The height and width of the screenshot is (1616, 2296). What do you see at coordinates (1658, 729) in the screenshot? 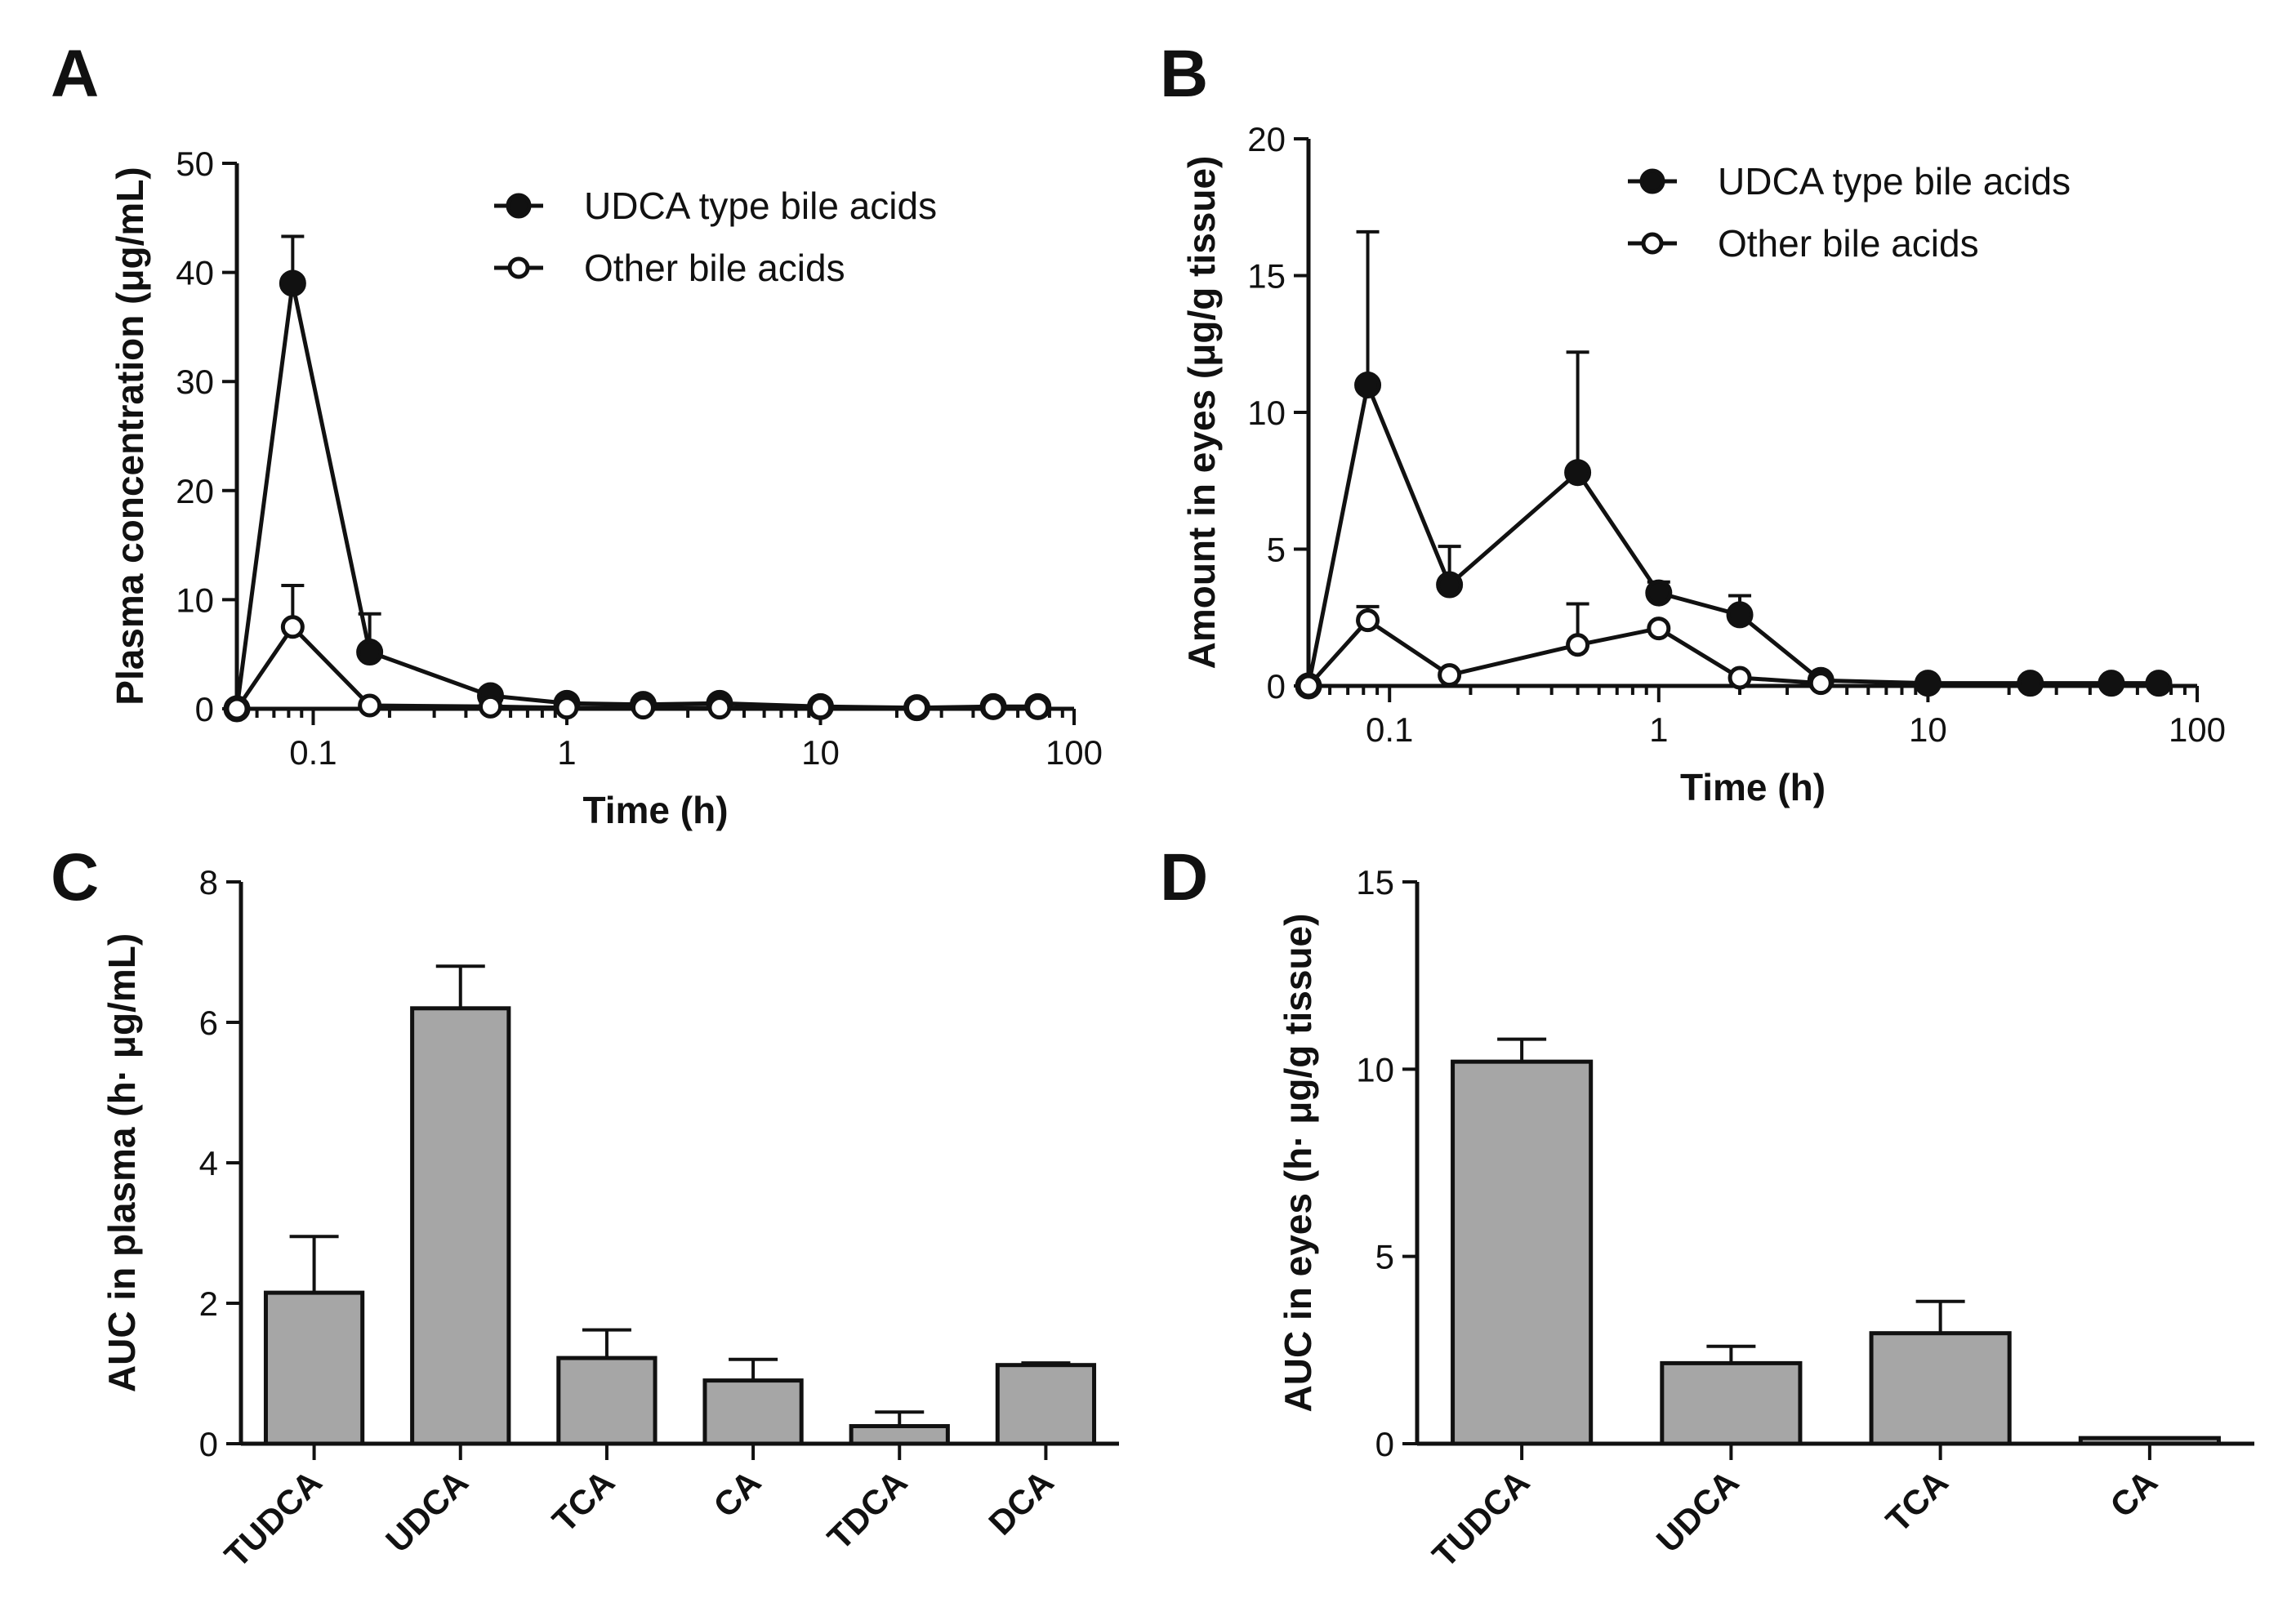
I see `x-tick-label-b-1: 1` at bounding box center [1658, 729].